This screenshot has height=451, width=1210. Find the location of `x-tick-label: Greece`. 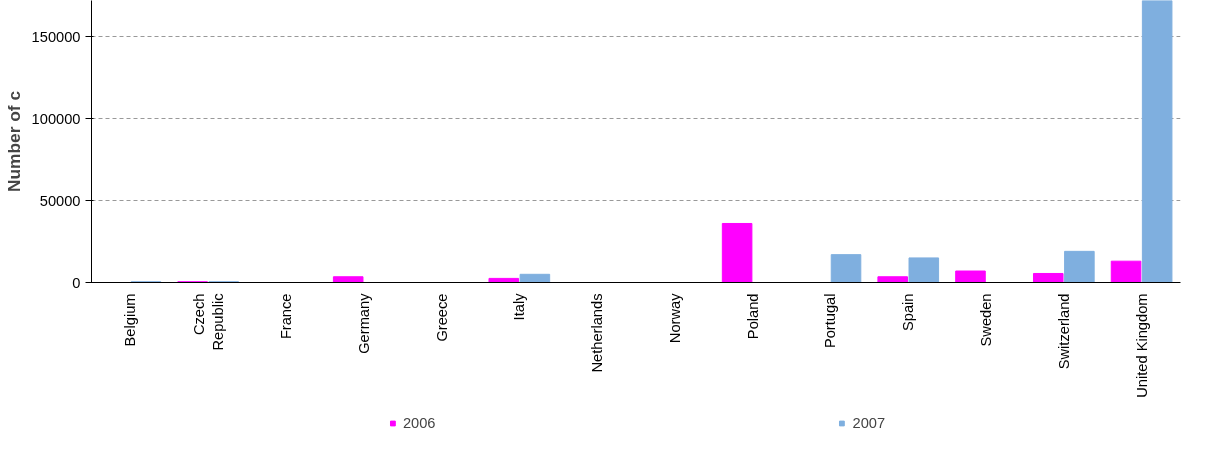

x-tick-label: Greece is located at coordinates (441, 317).